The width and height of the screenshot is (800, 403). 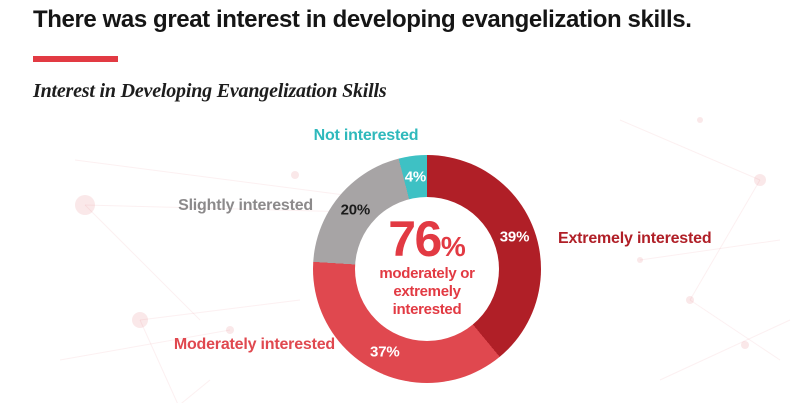 What do you see at coordinates (385, 352) in the screenshot?
I see `slice-value-label: 37%` at bounding box center [385, 352].